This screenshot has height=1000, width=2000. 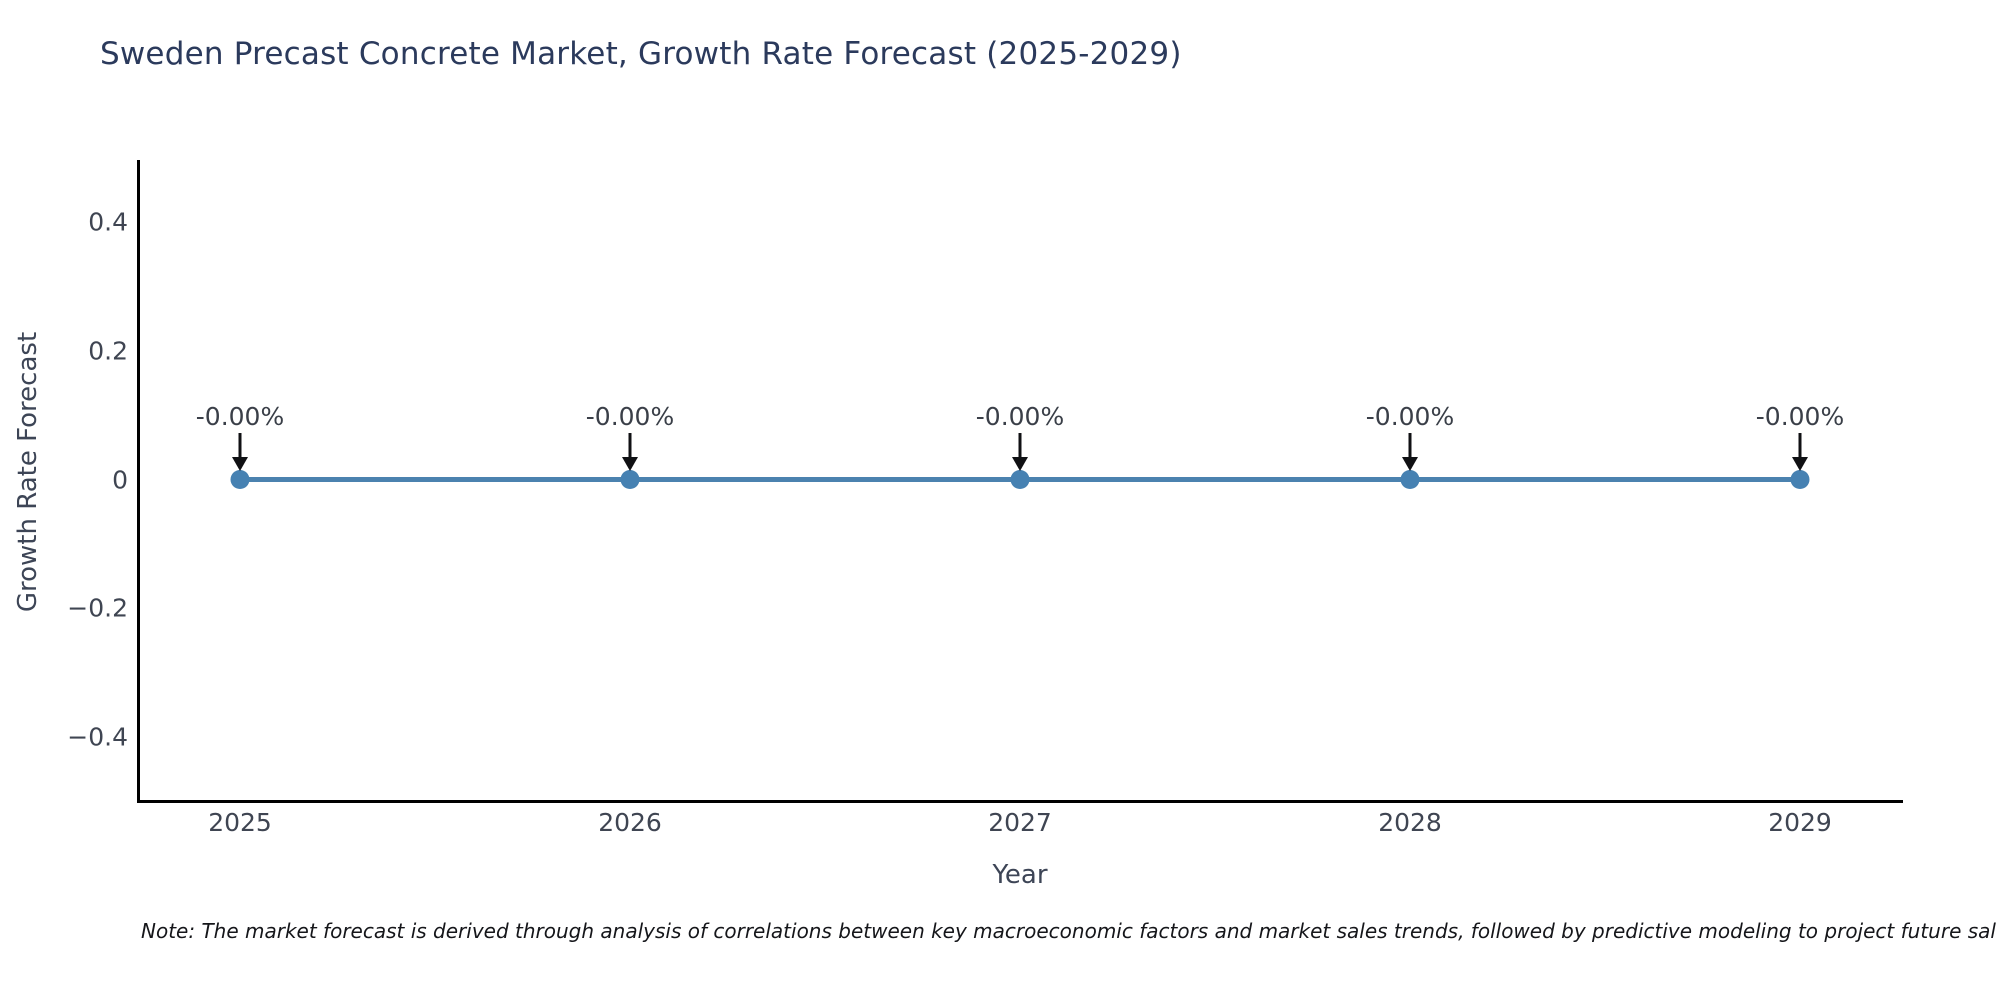 What do you see at coordinates (1800, 822) in the screenshot?
I see `x-tick-2029: 2029` at bounding box center [1800, 822].